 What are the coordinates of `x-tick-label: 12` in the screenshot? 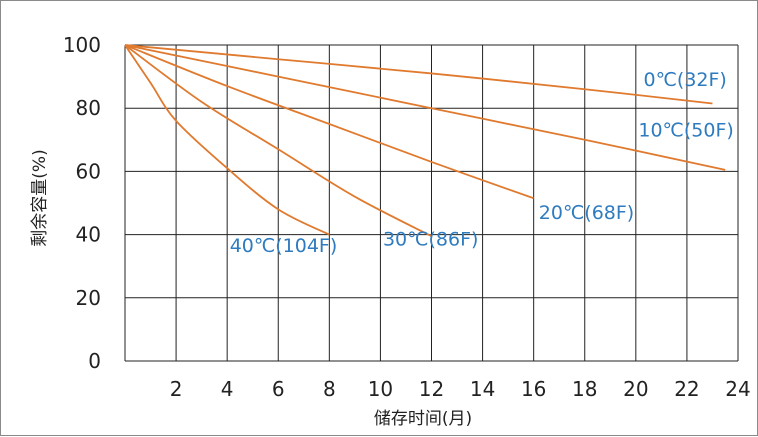 It's located at (431, 389).